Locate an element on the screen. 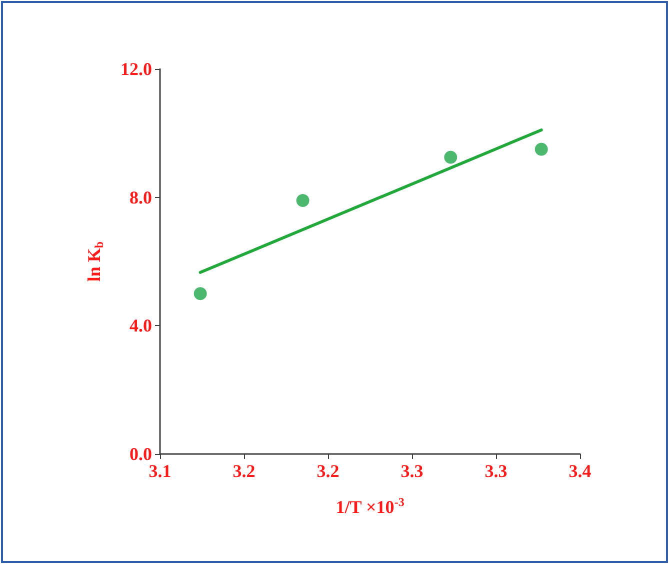  y-tick-label: 0.0 is located at coordinates (141, 454).